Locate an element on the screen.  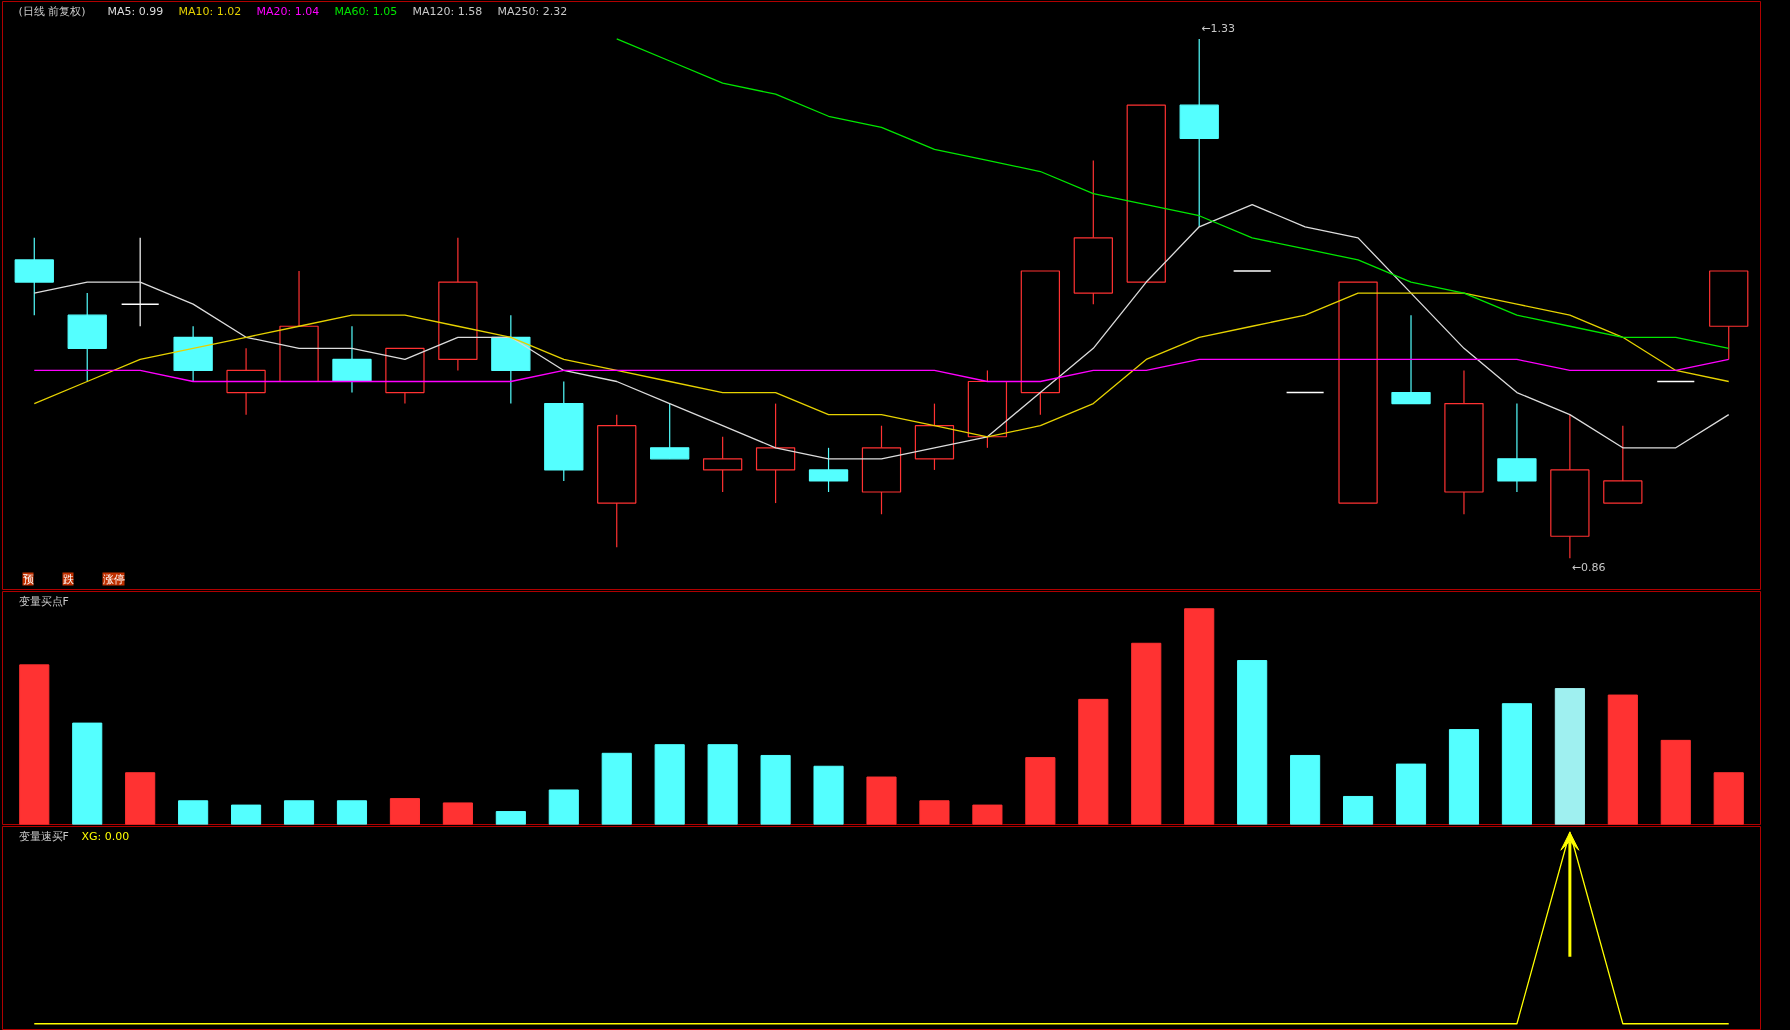
text: MA10: 1.02 is located at coordinates (210, 11).